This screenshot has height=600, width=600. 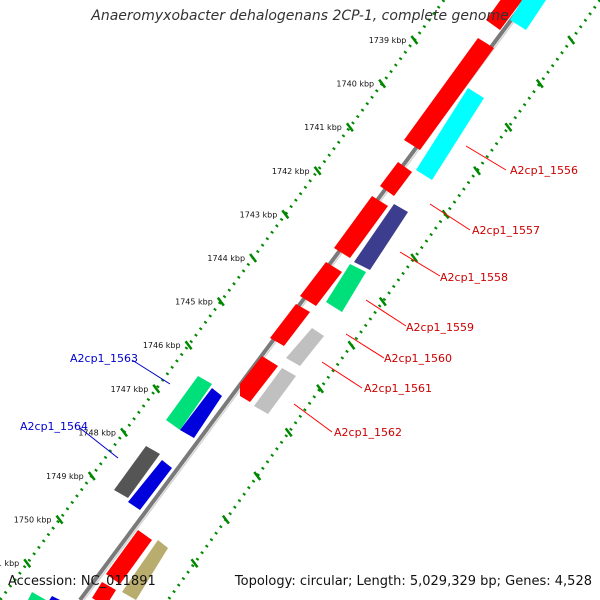 I want to click on kbp-tick-label: 1742 kbp, so click(x=291, y=171).